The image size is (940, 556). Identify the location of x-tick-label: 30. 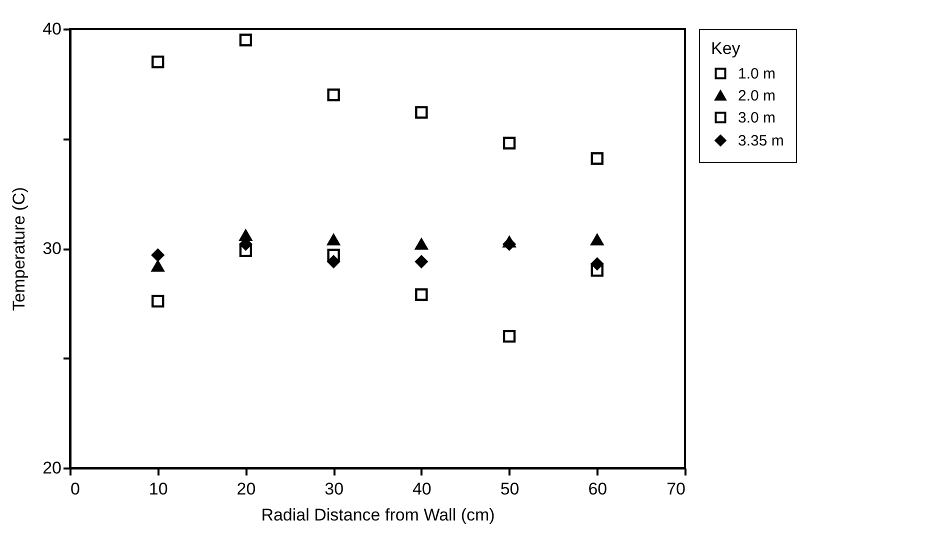
(334, 489).